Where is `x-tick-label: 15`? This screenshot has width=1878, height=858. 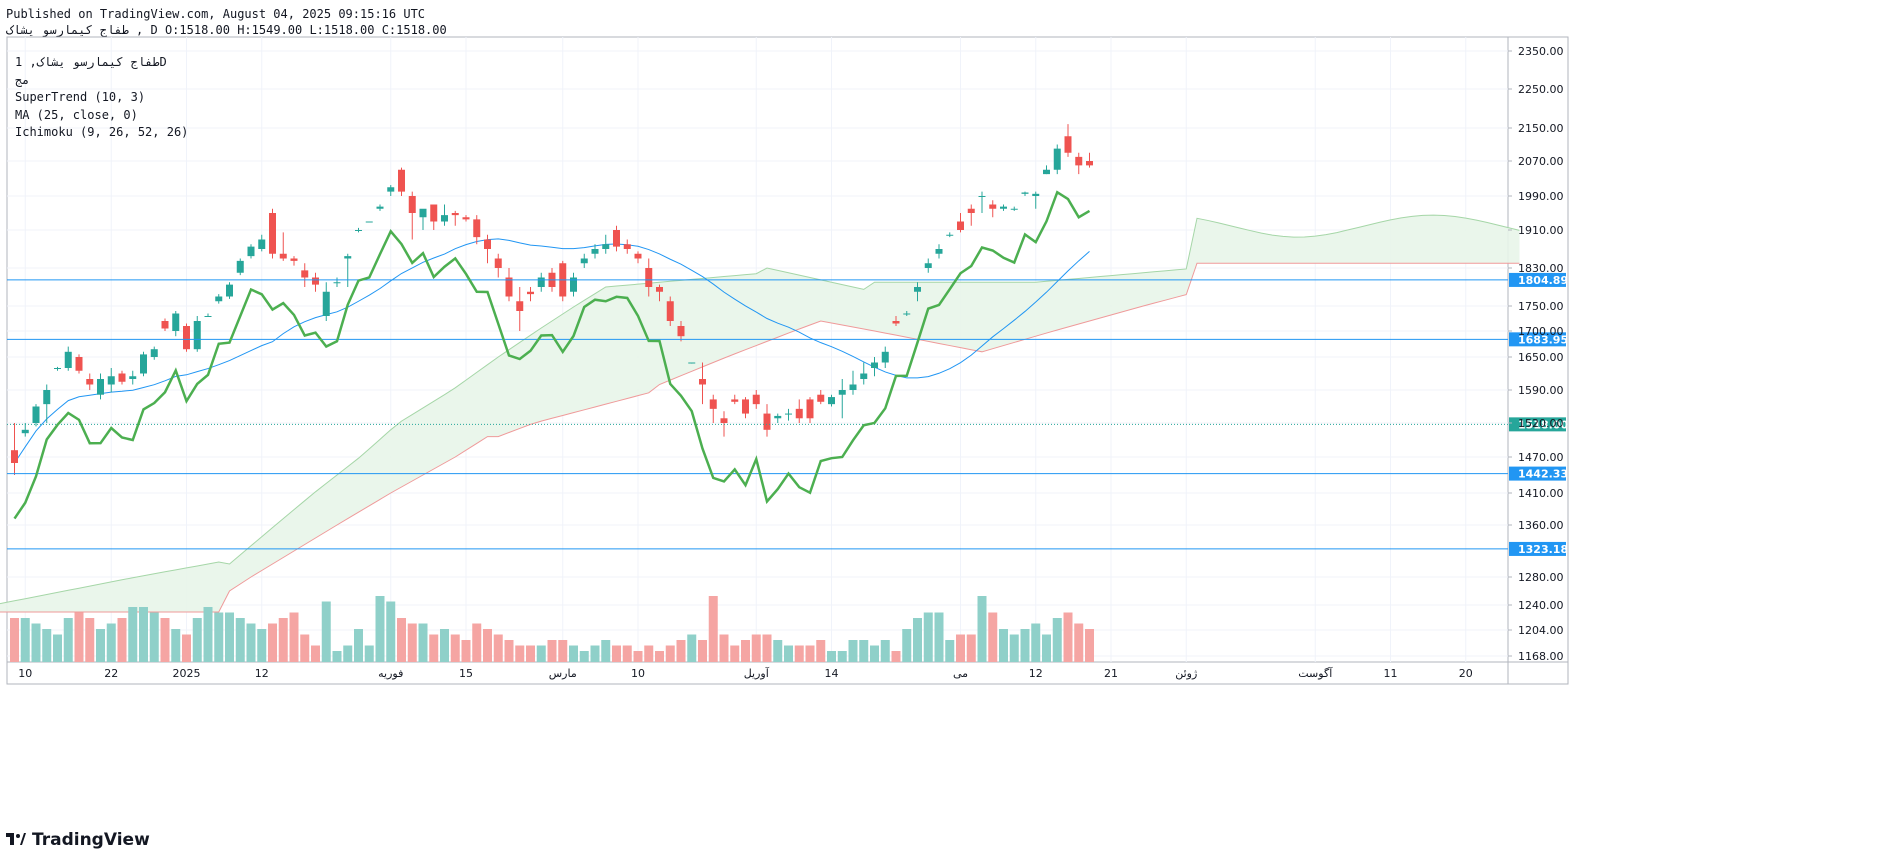
x-tick-label: 15 is located at coordinates (466, 673).